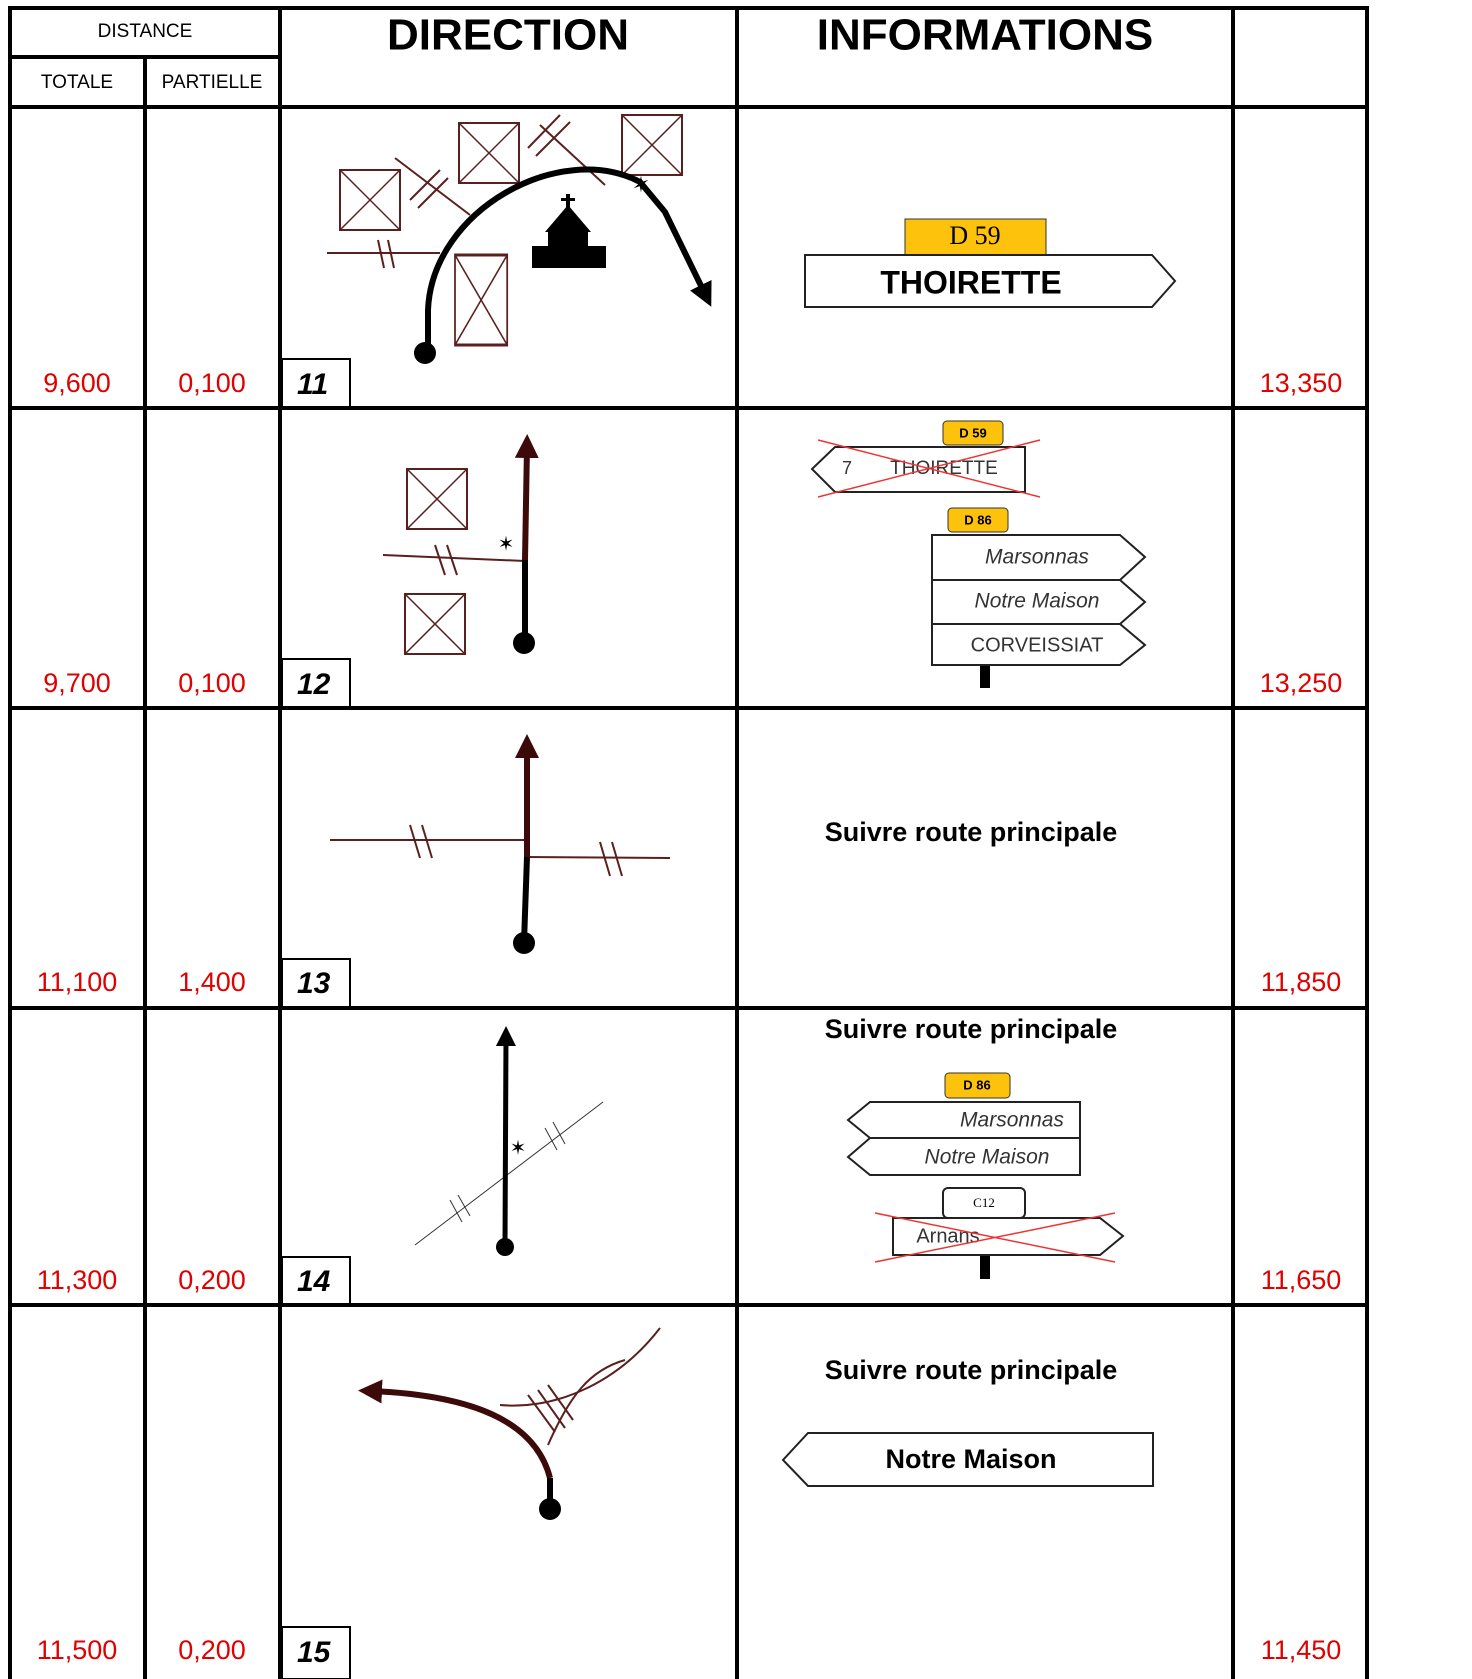 This screenshot has width=1472, height=1679. I want to click on step-number: 13, so click(314, 983).